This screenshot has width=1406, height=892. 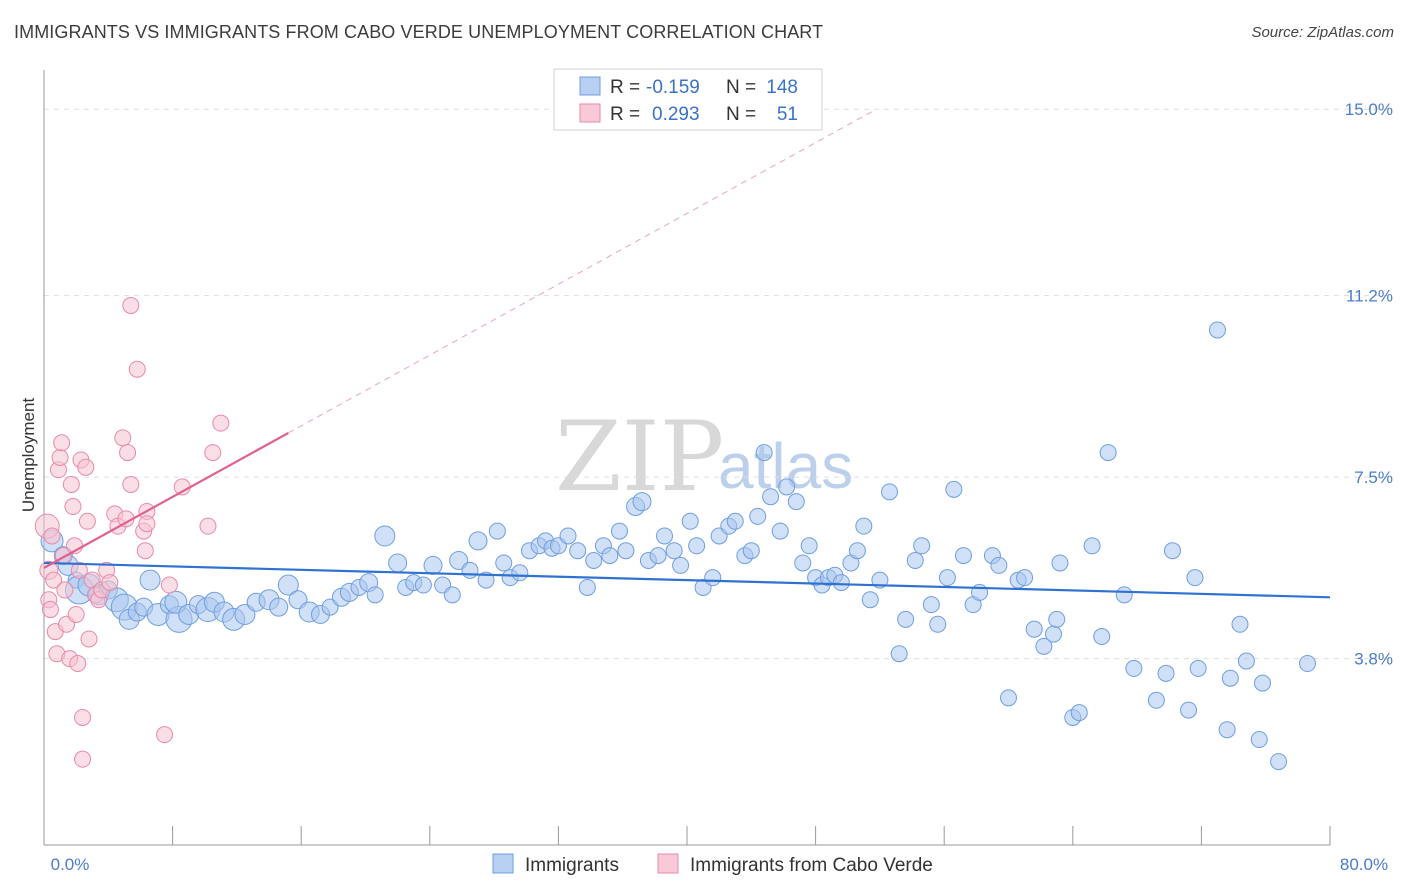 I want to click on cabo-verde-trend-line, so click(x=166, y=500).